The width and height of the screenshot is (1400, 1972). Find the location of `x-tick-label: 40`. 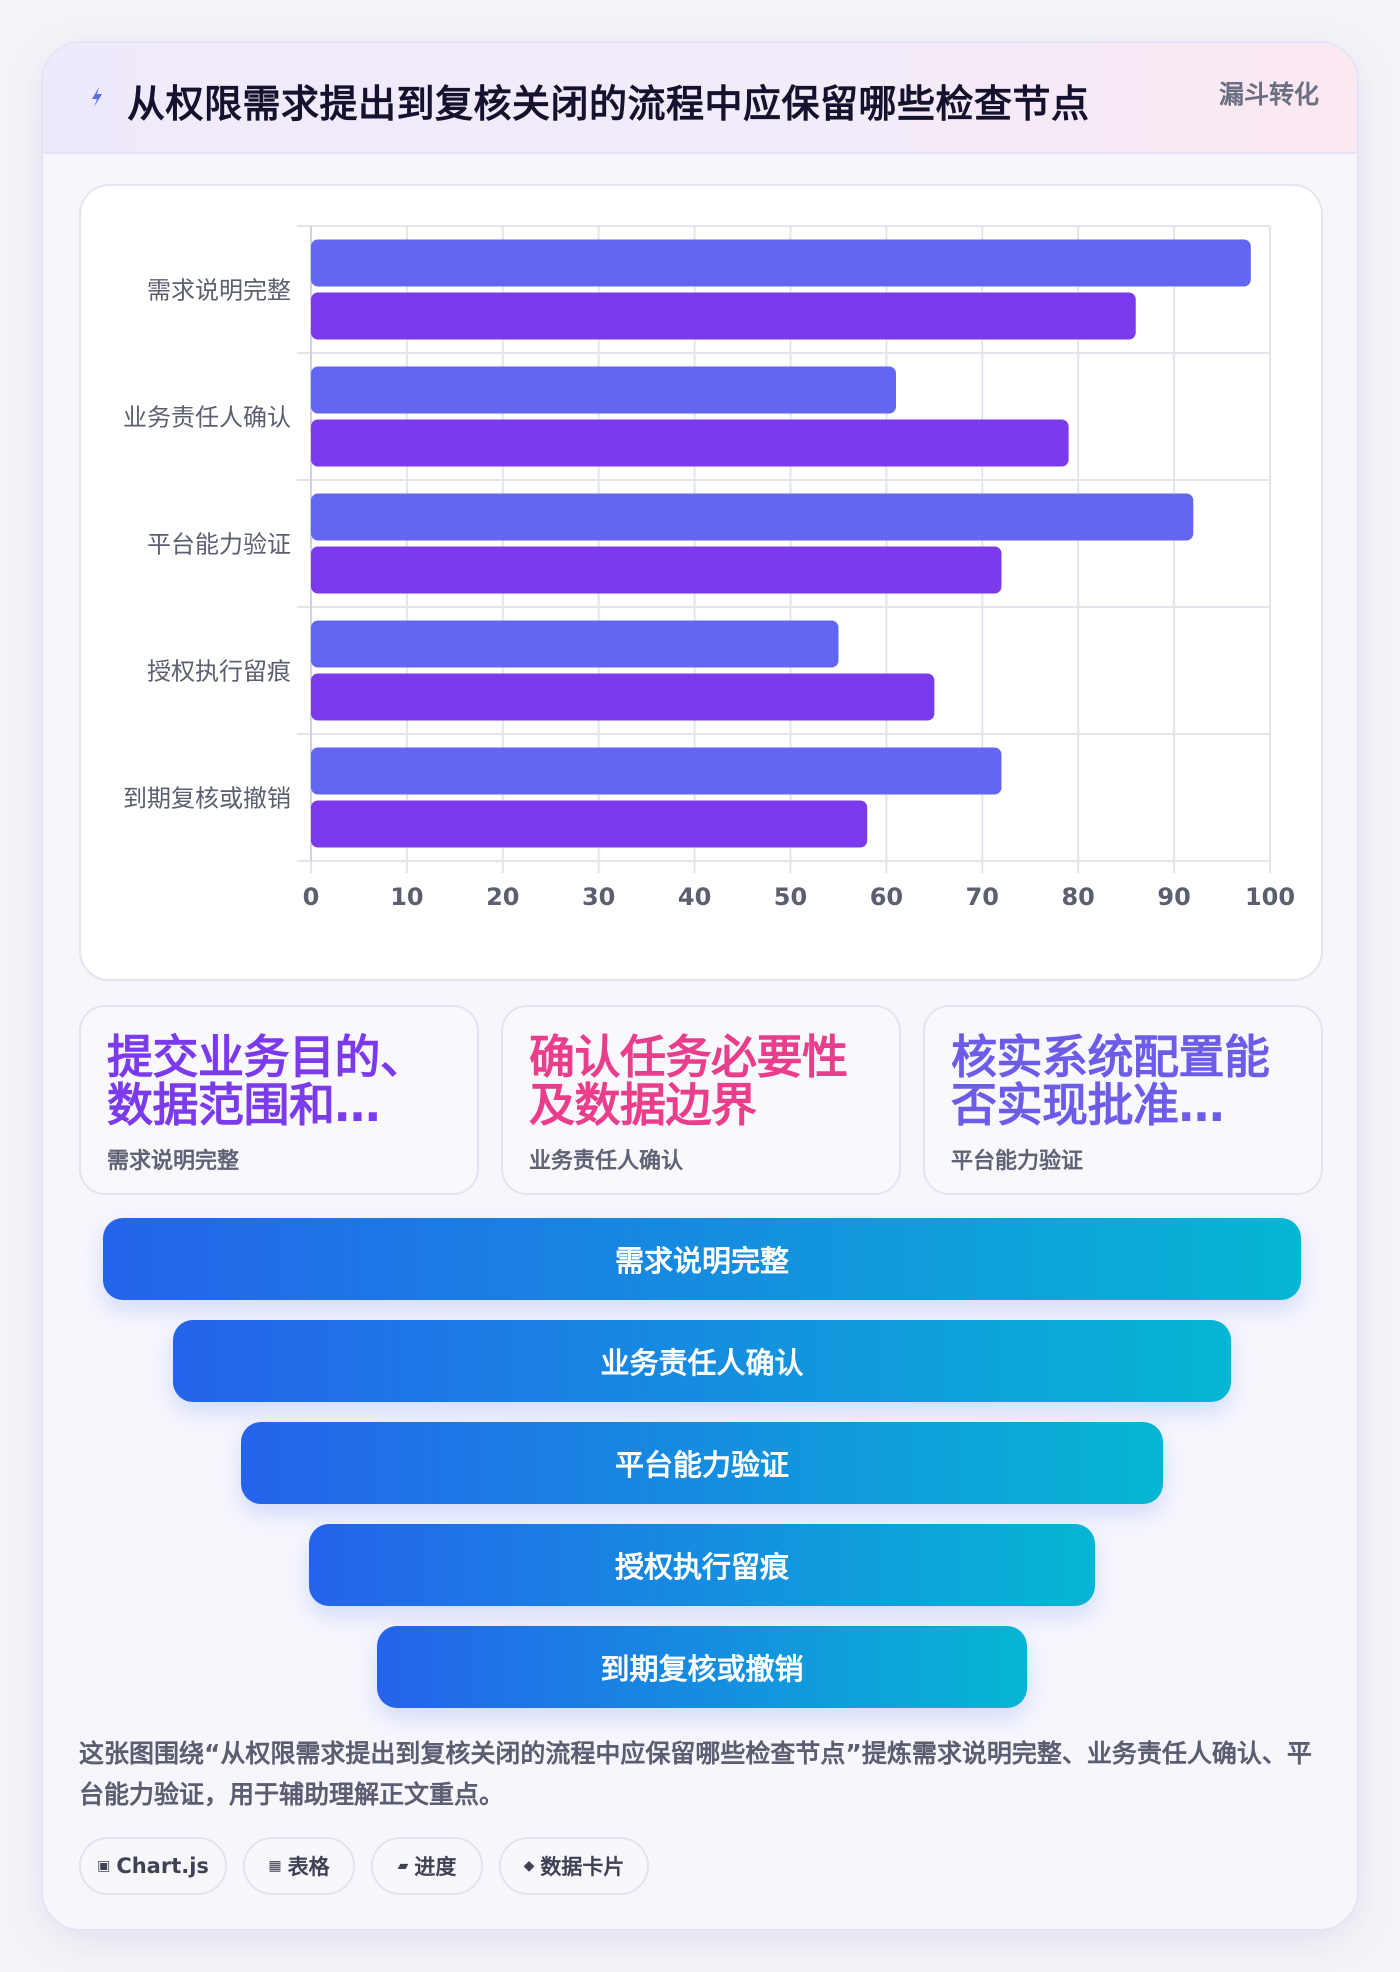

x-tick-label: 40 is located at coordinates (694, 897).